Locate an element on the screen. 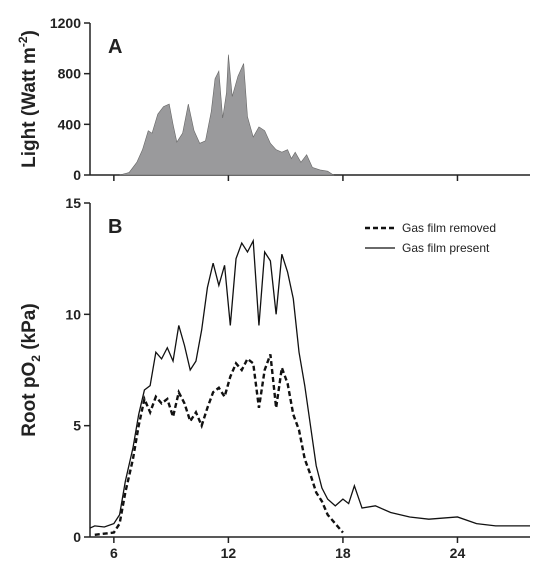 The height and width of the screenshot is (563, 537). y-axis-label-part: Light (Watt m is located at coordinates (29, 107).